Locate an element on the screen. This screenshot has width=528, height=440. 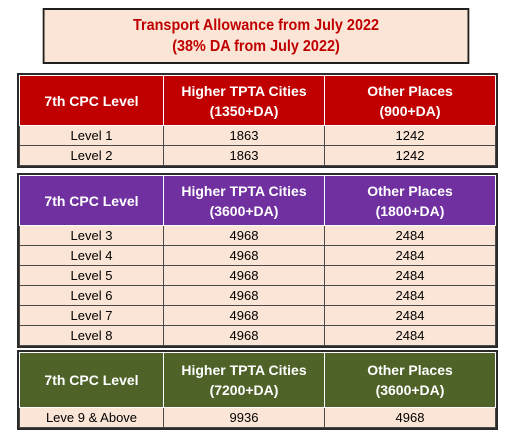
level-cell: Level 4 is located at coordinates (91, 255).